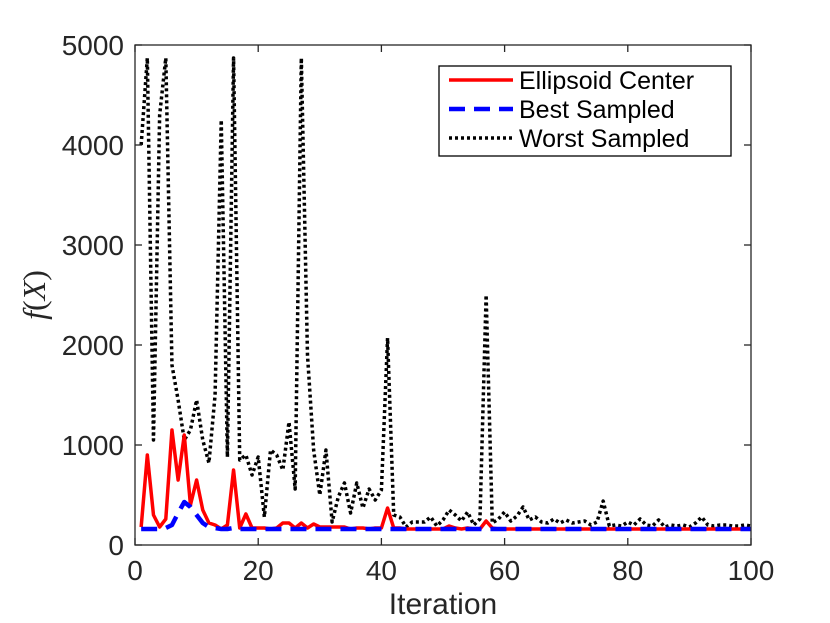  What do you see at coordinates (93, 345) in the screenshot?
I see `y-tick-label: 2000` at bounding box center [93, 345].